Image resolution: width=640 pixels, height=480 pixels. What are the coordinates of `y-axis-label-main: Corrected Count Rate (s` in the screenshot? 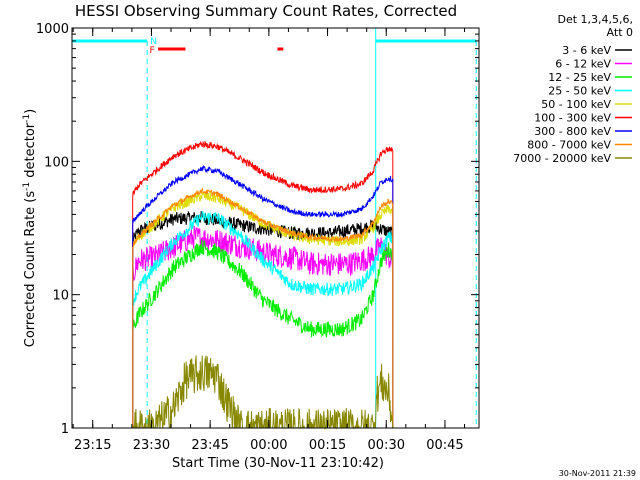 It's located at (30, 269).